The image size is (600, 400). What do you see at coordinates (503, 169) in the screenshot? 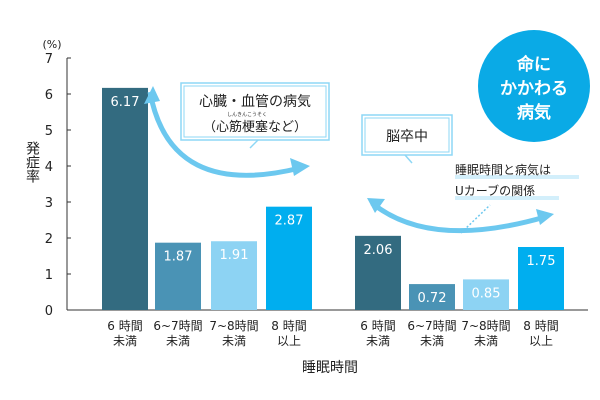
I see `note-line-1: 睡眠時間と病気は` at bounding box center [503, 169].